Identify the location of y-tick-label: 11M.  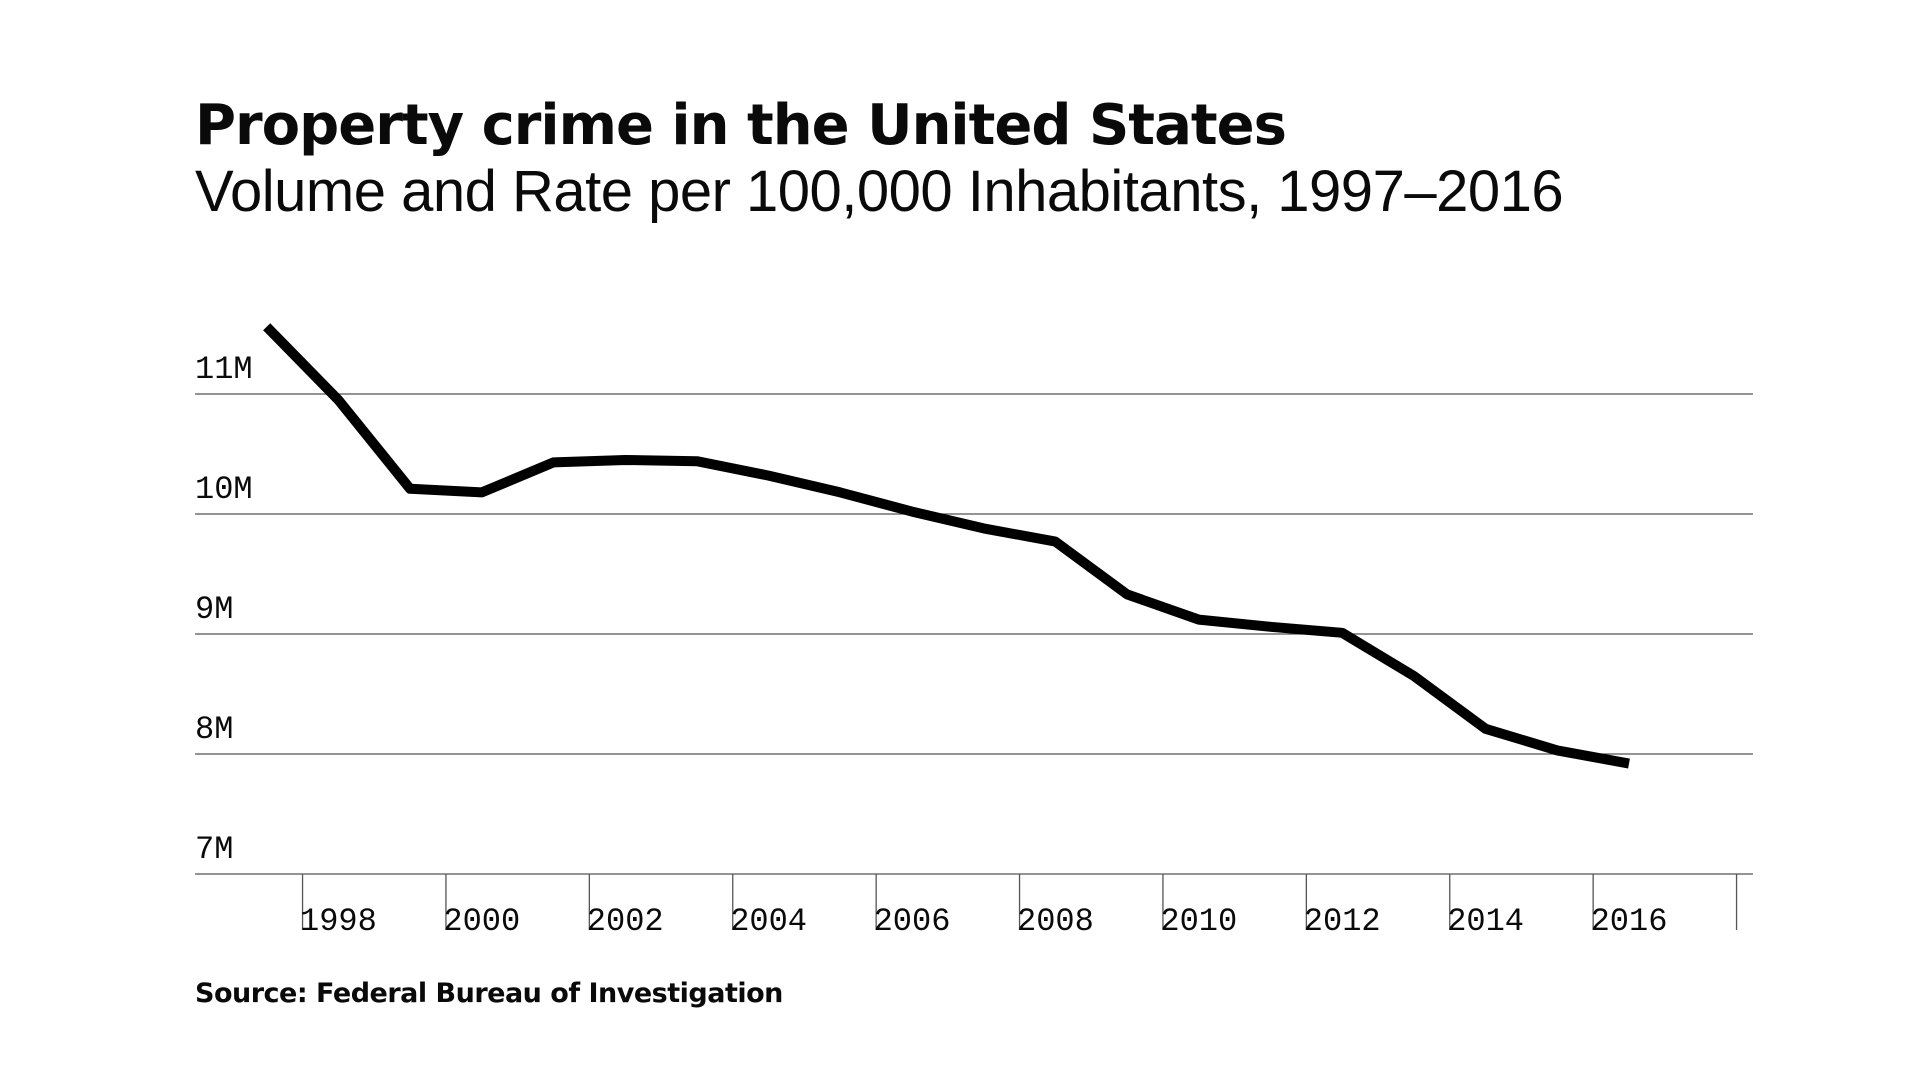
(224, 369).